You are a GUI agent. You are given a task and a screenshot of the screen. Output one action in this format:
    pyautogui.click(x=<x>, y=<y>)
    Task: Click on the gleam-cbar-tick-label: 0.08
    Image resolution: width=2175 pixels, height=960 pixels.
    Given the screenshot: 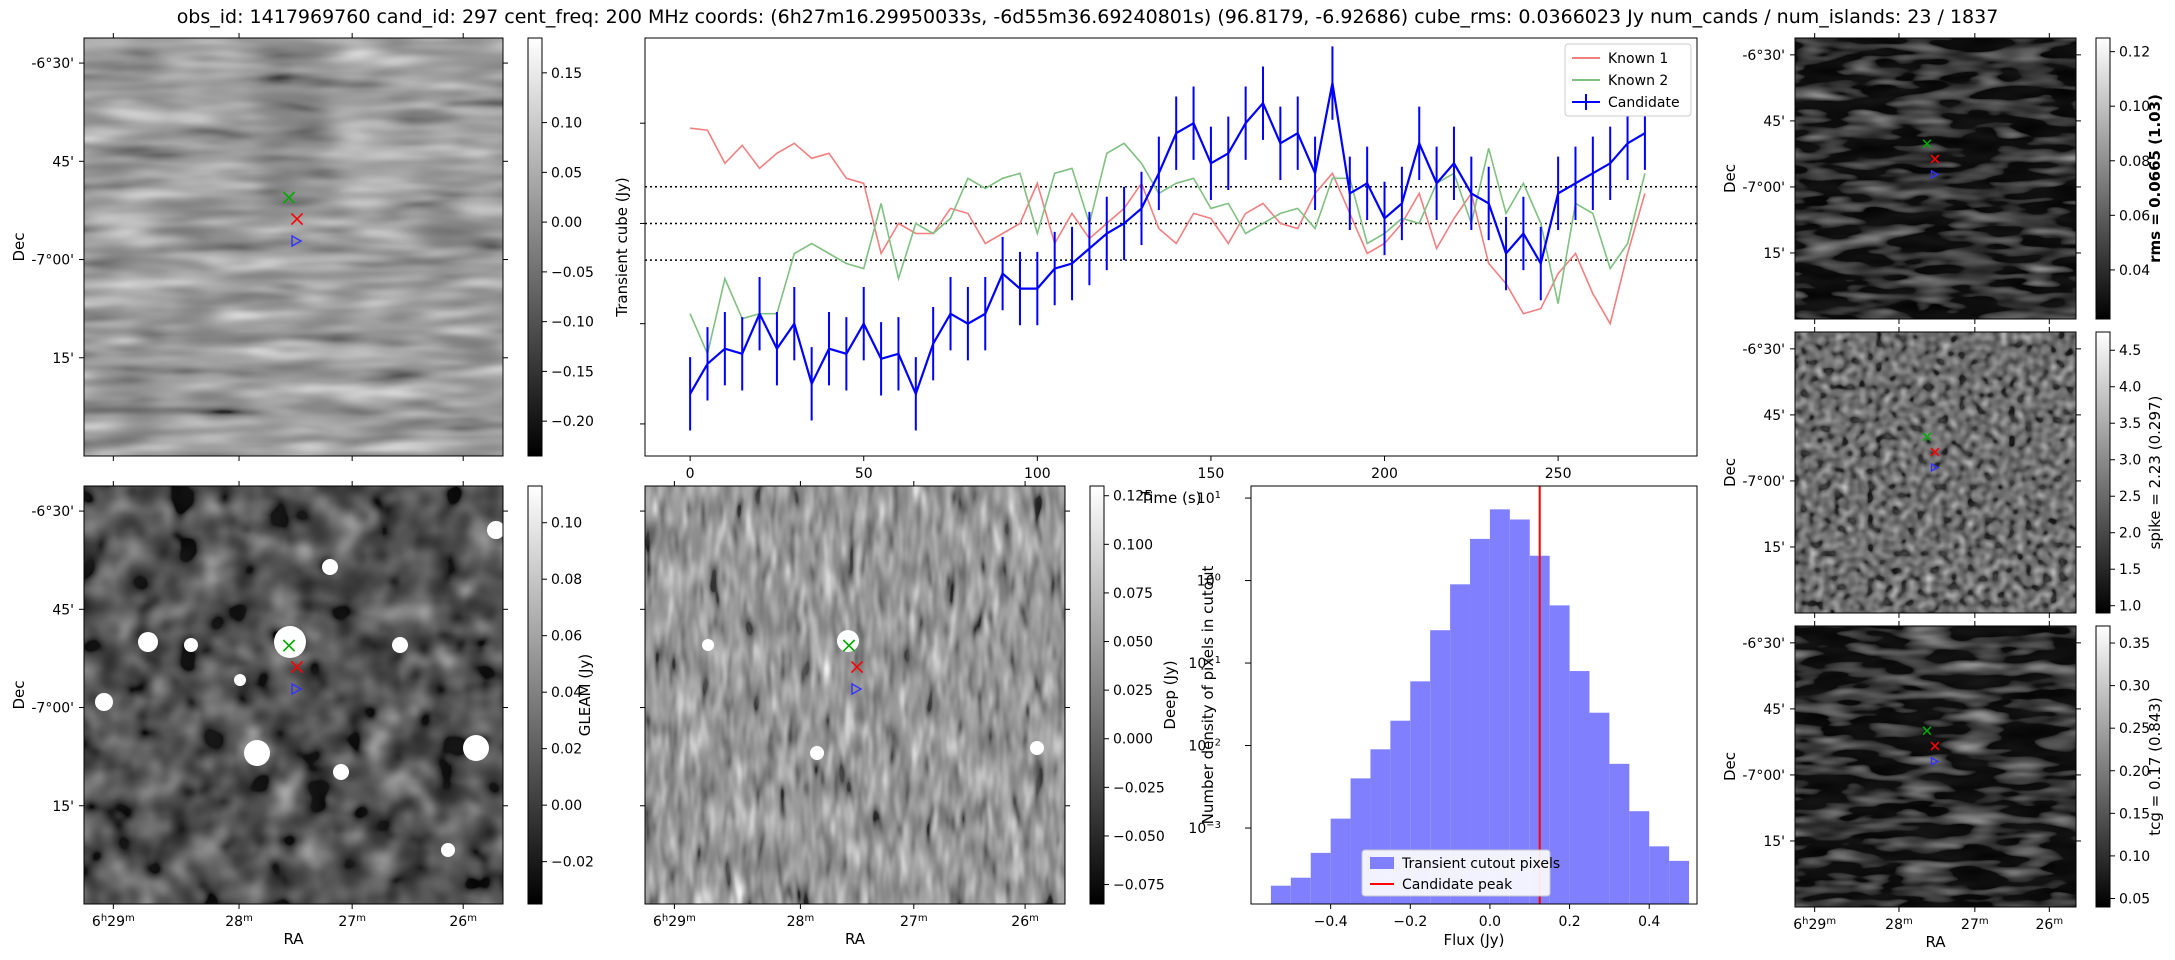 What is the action you would take?
    pyautogui.click(x=566, y=580)
    